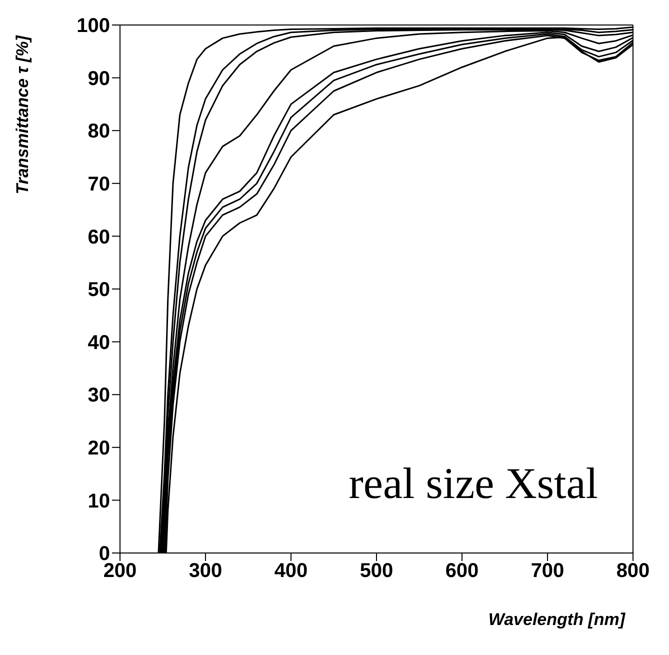 The width and height of the screenshot is (669, 655). I want to click on y-tick-label: 60, so click(99, 237).